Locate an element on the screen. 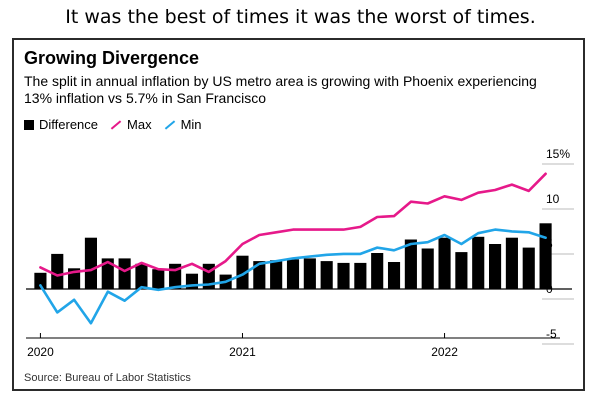 The width and height of the screenshot is (601, 403). chart-title: Growing Divergence is located at coordinates (112, 58).